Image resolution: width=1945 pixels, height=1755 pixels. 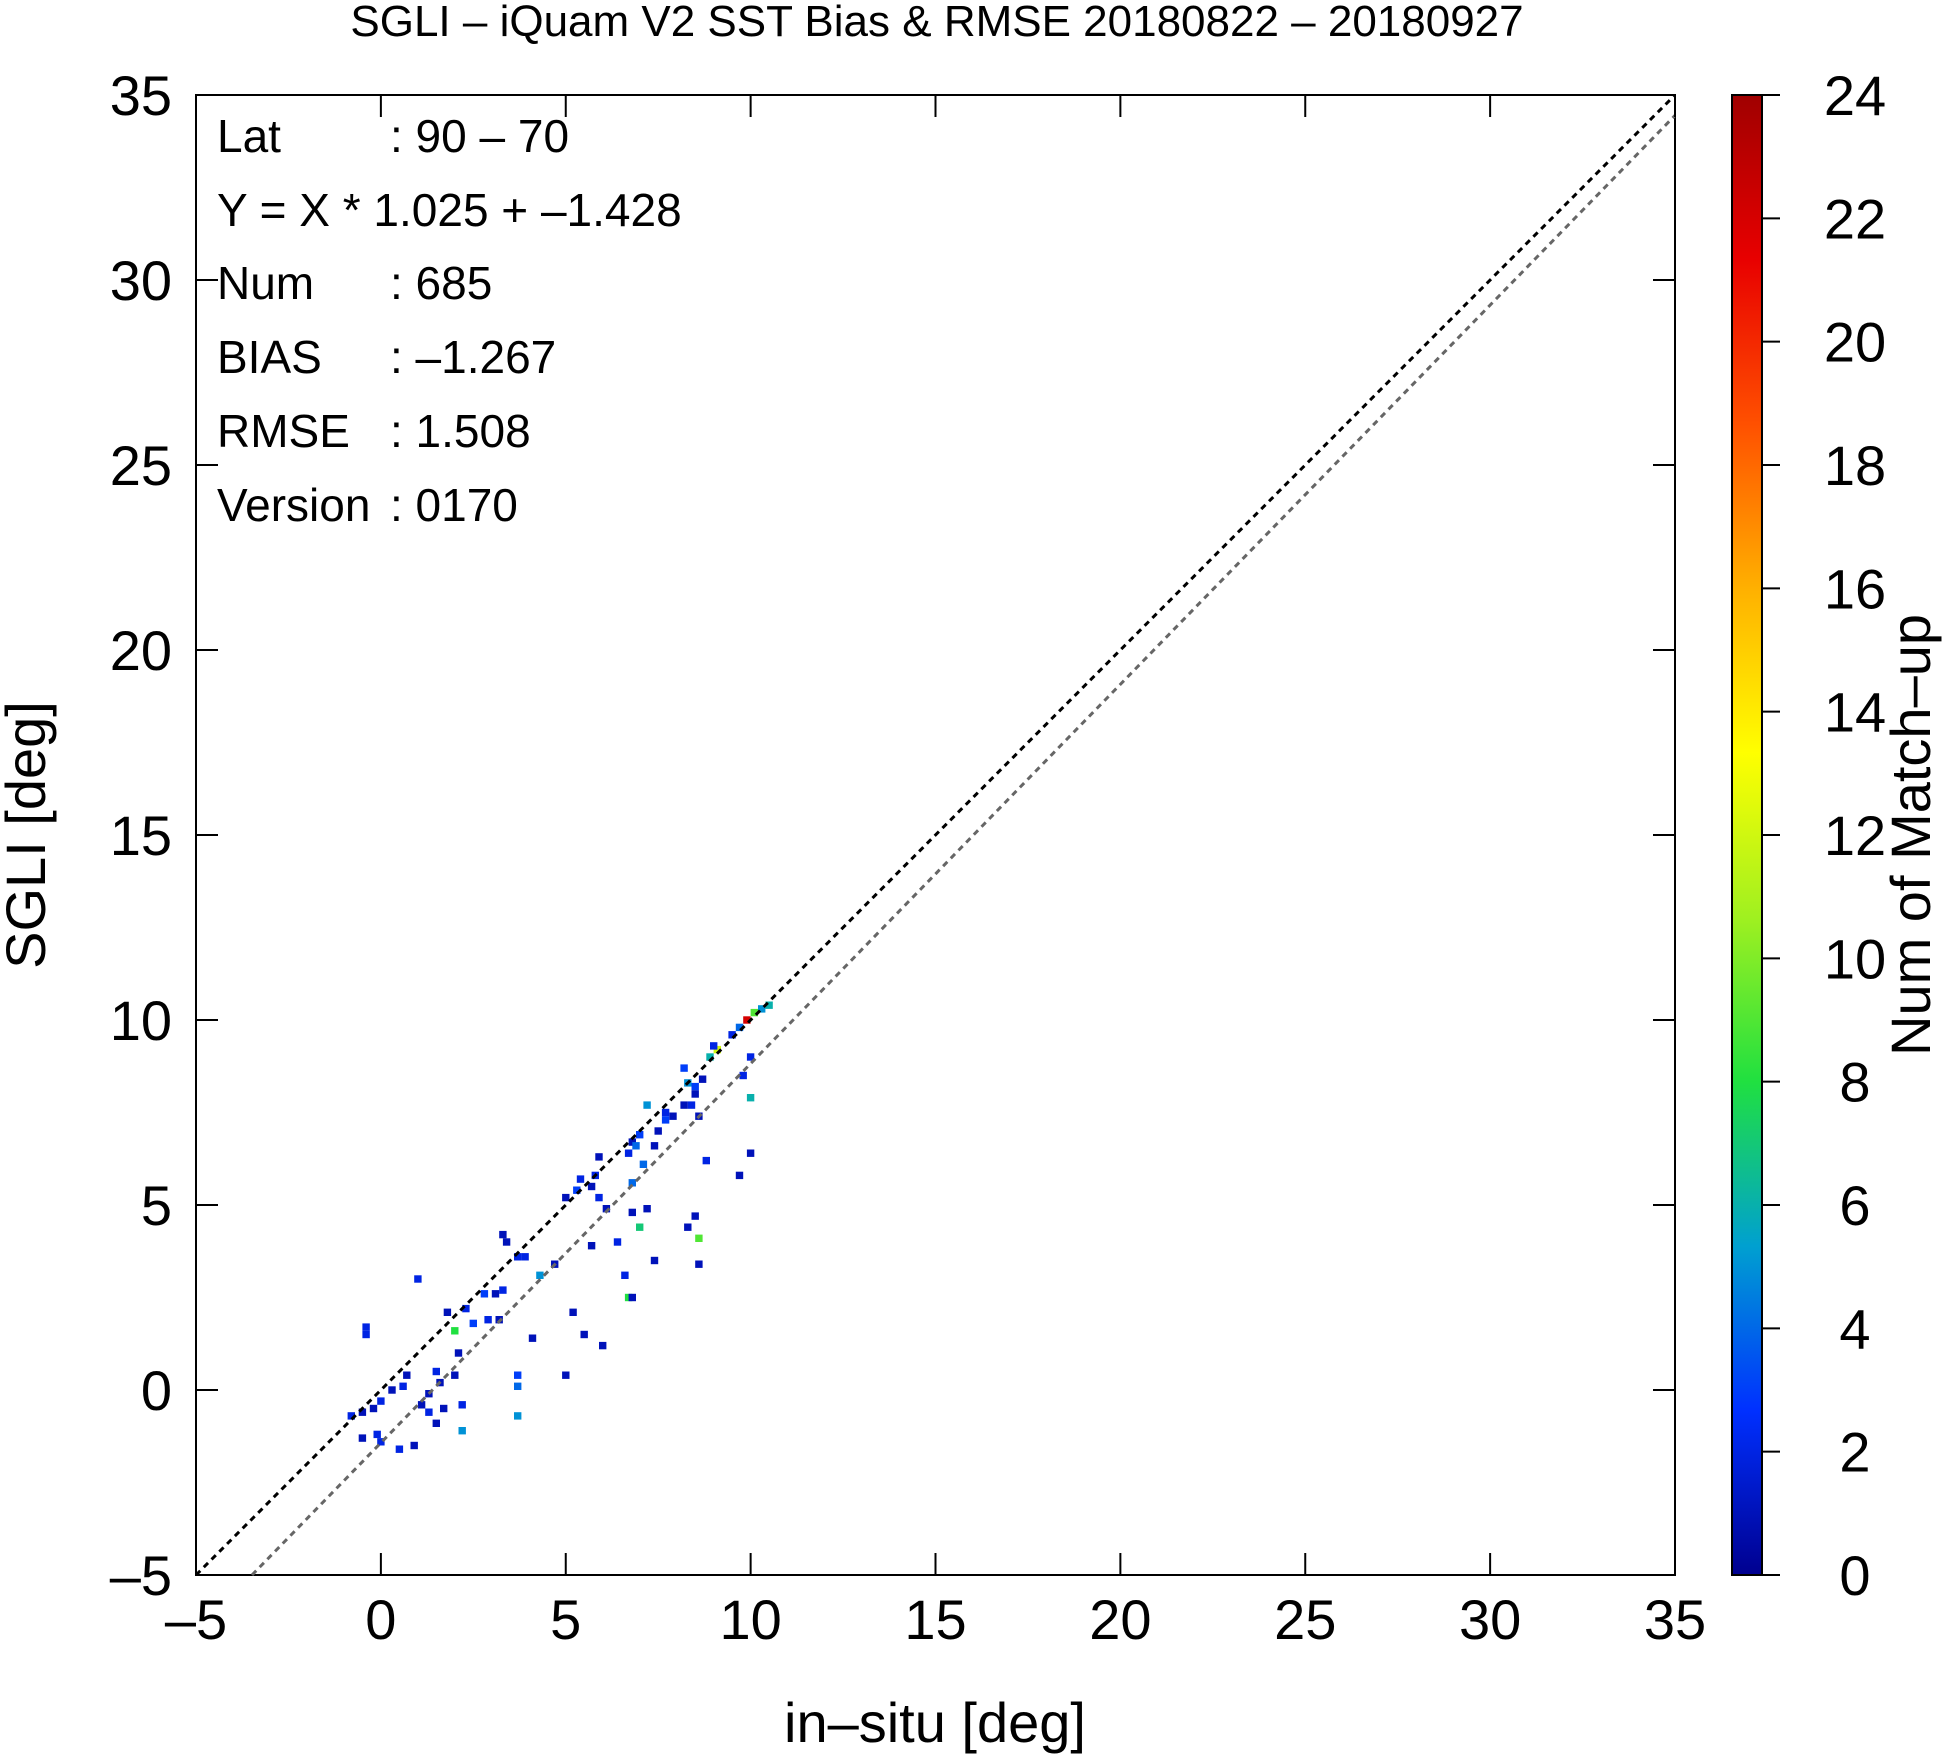 I want to click on stat-value-lat: : 90 – 70, so click(x=479, y=136).